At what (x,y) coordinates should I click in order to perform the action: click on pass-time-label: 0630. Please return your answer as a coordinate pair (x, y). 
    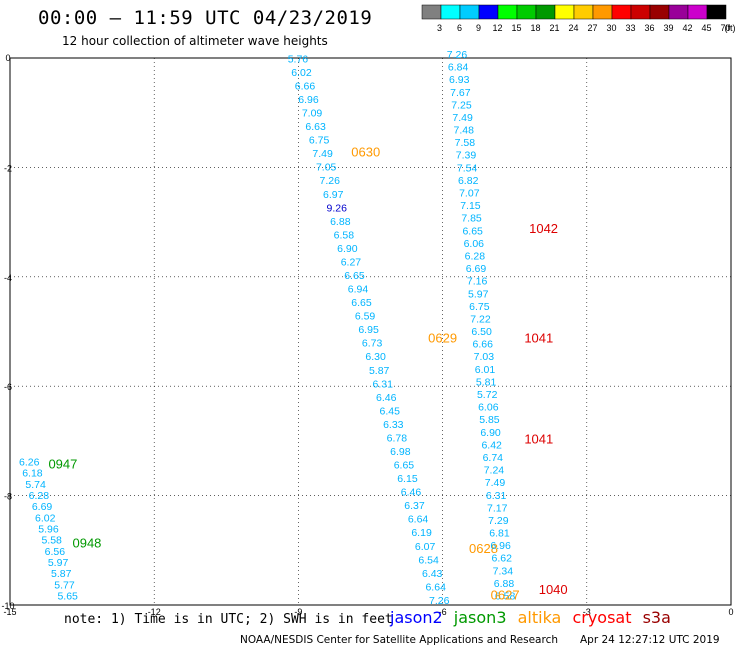
    Looking at the image, I should click on (365, 151).